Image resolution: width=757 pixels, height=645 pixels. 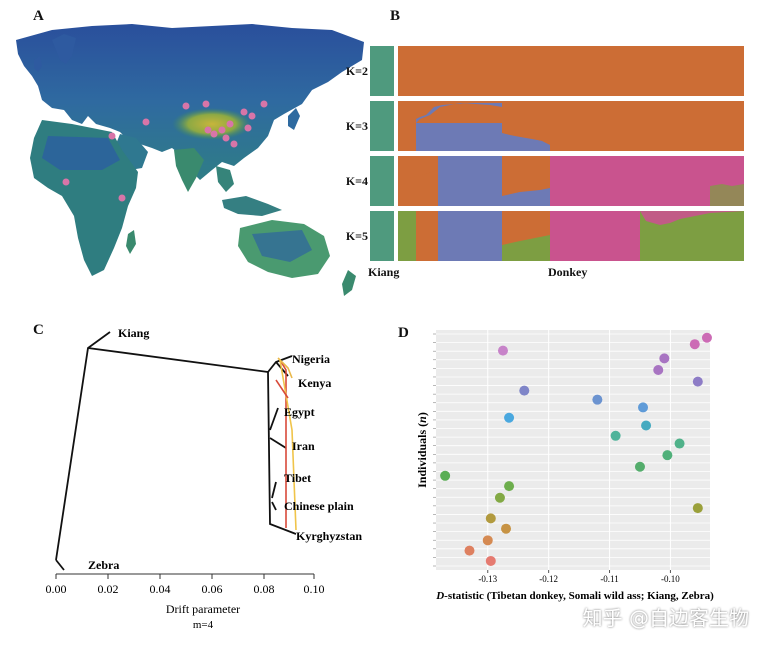 What do you see at coordinates (297, 478) in the screenshot?
I see `taxon-tibet: Tibet` at bounding box center [297, 478].